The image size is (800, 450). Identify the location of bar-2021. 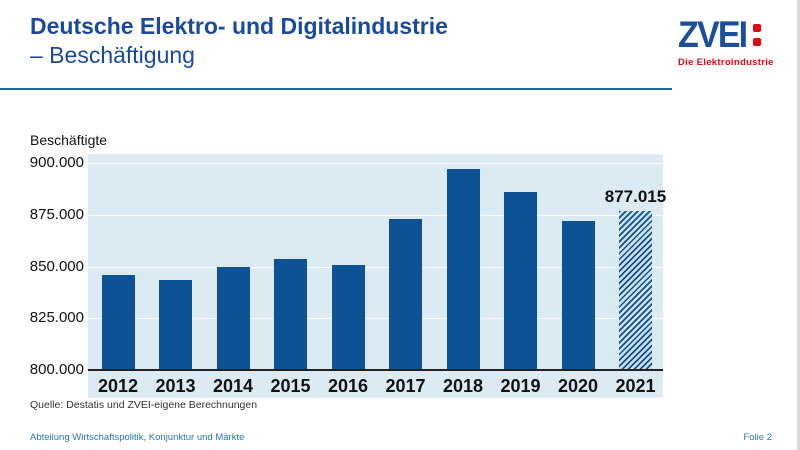
(635, 290).